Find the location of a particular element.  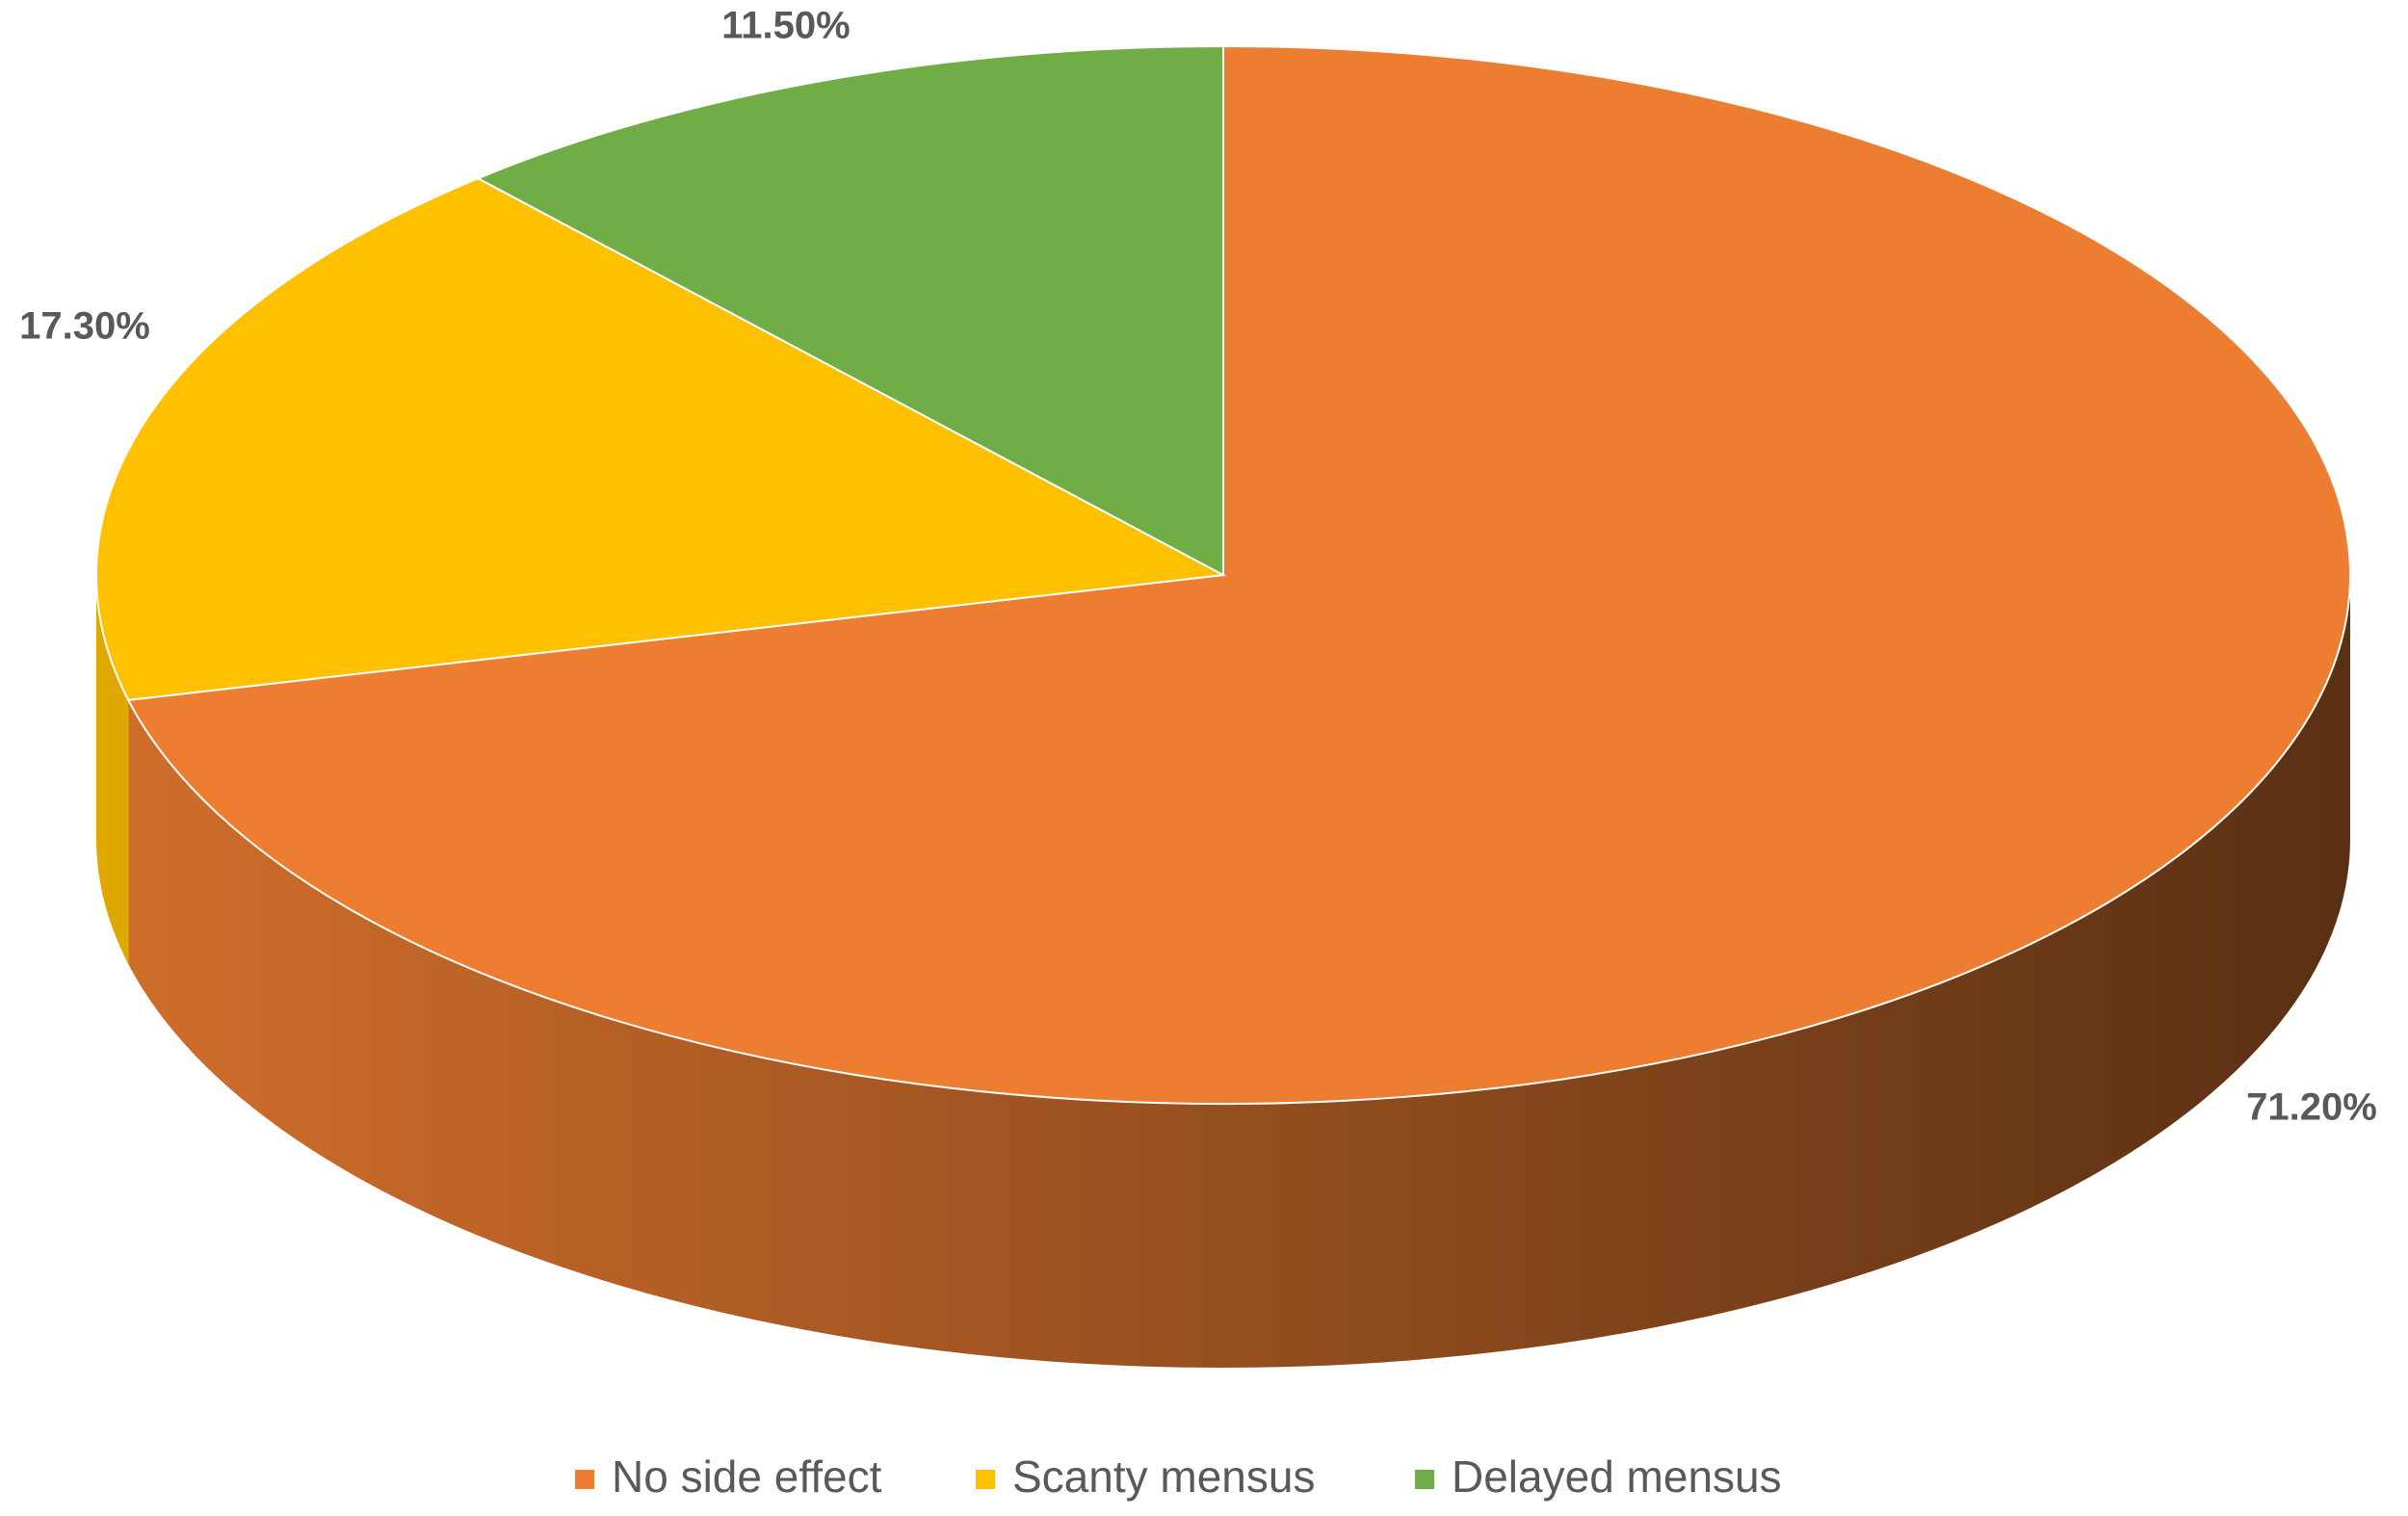

data-label: 71.20% is located at coordinates (2311, 1107).